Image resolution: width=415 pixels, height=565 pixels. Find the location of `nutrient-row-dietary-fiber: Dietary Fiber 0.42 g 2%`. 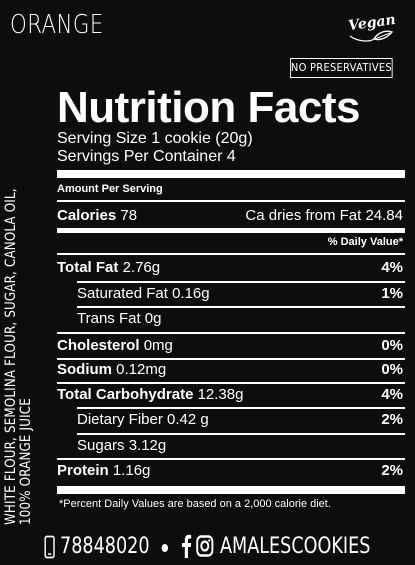

nutrient-row-dietary-fiber: Dietary Fiber 0.42 g 2% is located at coordinates (231, 420).